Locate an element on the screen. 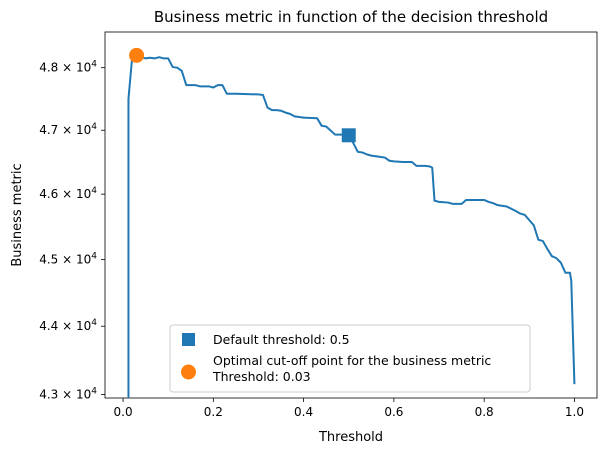  x-axis: 0.0 0.2 0.4 0.6 0.8 1.0 is located at coordinates (349, 408).